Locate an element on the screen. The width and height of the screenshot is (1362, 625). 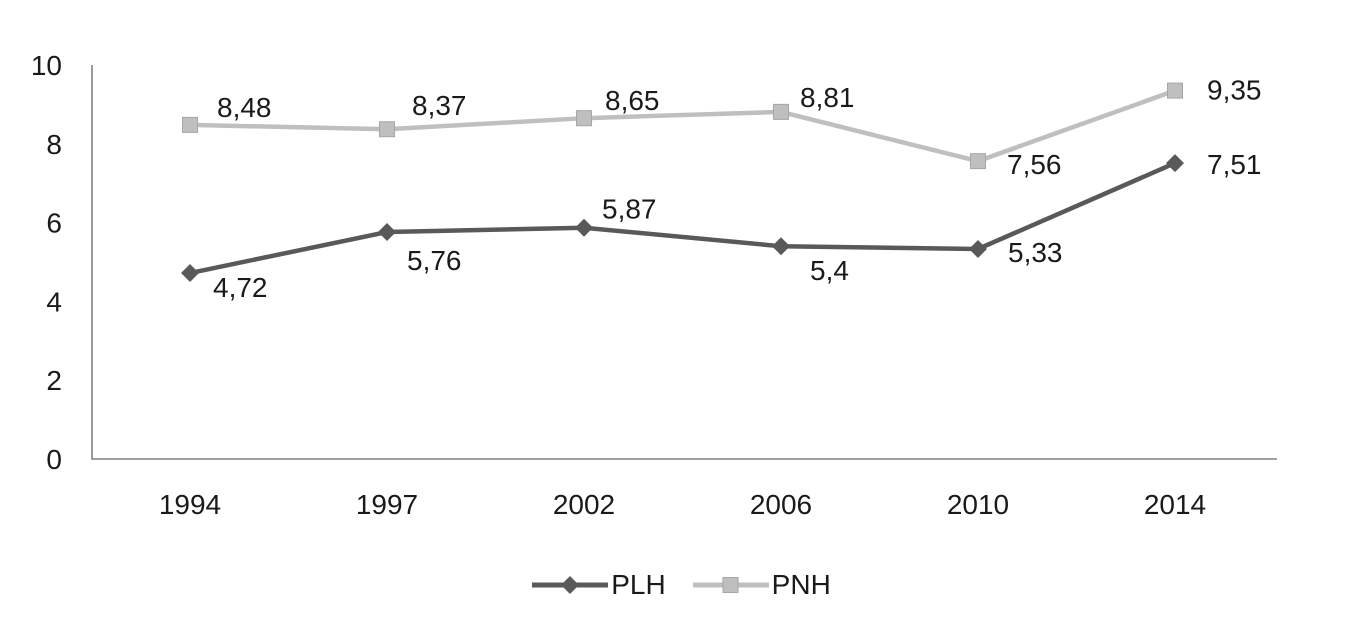
data-label-plh: 5,4 is located at coordinates (829, 270).